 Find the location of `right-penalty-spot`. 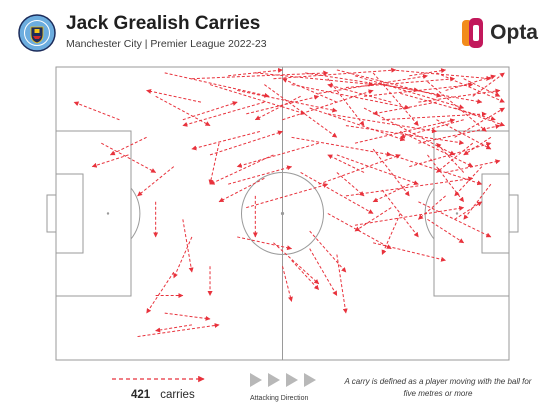

right-penalty-spot is located at coordinates (457, 213).